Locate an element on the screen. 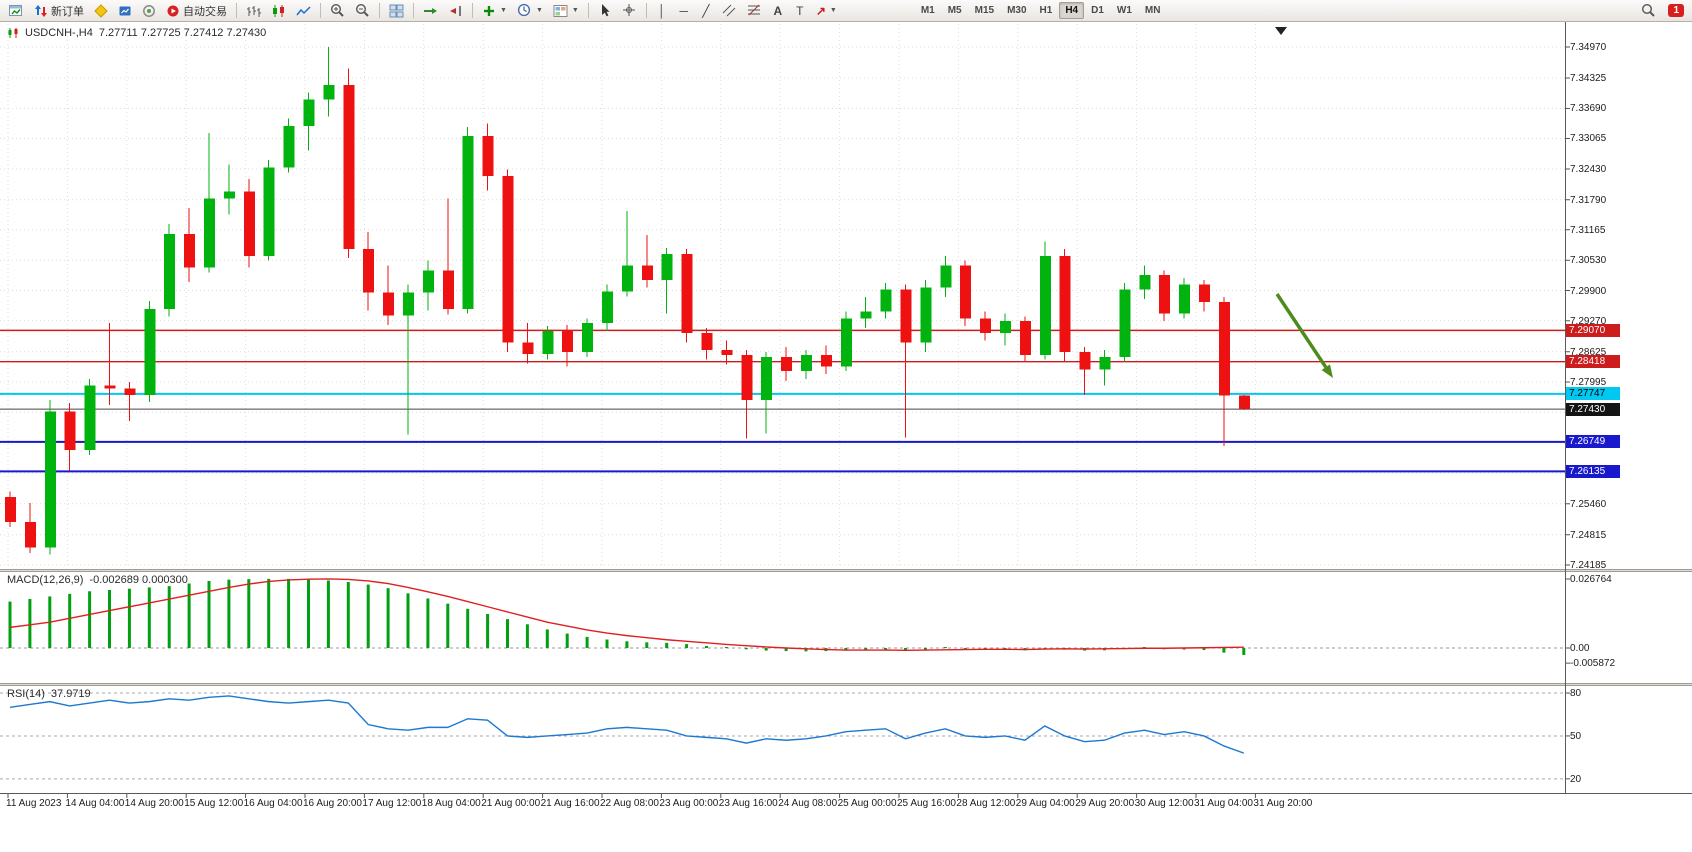 Image resolution: width=1692 pixels, height=852 pixels. text-label-icon: T is located at coordinates (800, 10).